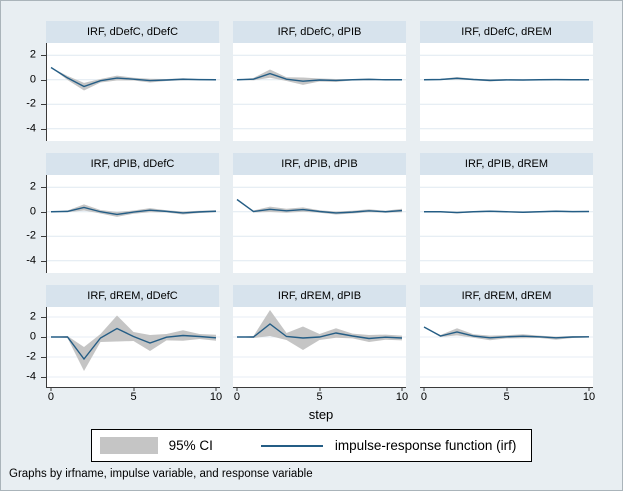 Image resolution: width=623 pixels, height=491 pixels. Describe the element at coordinates (190, 445) in the screenshot. I see `ci-label: 95% CI` at that location.